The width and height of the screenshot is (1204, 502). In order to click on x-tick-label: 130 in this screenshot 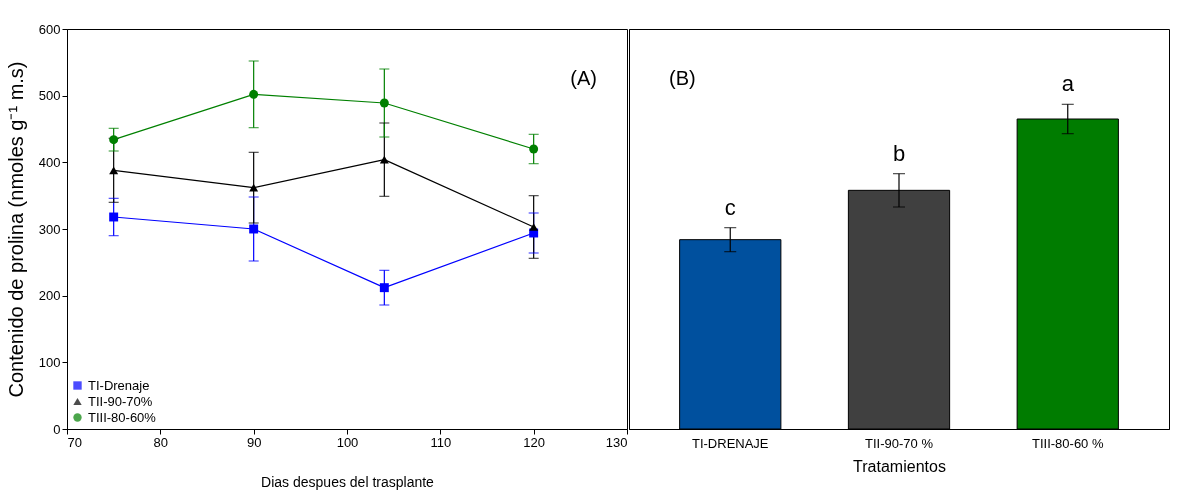, I will do `click(616, 442)`.